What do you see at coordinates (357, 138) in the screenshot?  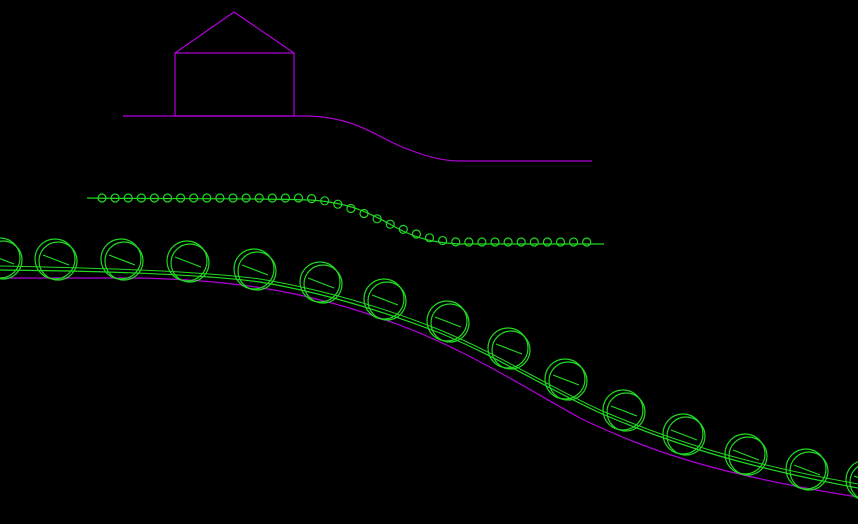 I see `ground-profile` at bounding box center [357, 138].